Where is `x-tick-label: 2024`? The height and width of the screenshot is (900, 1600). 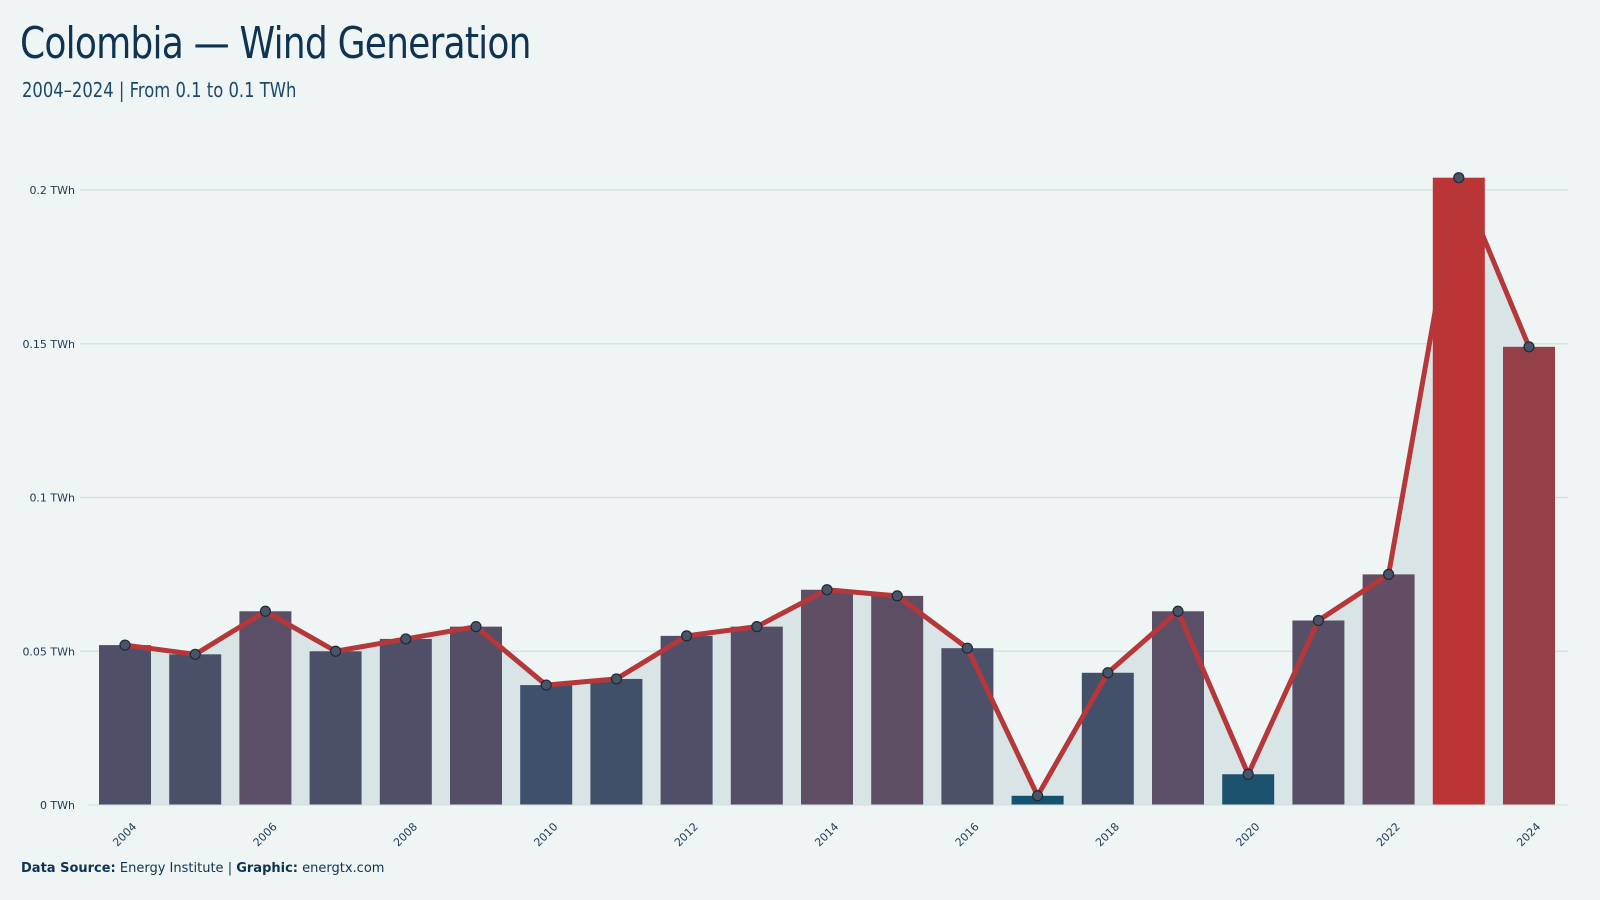 x-tick-label: 2024 is located at coordinates (1528, 834).